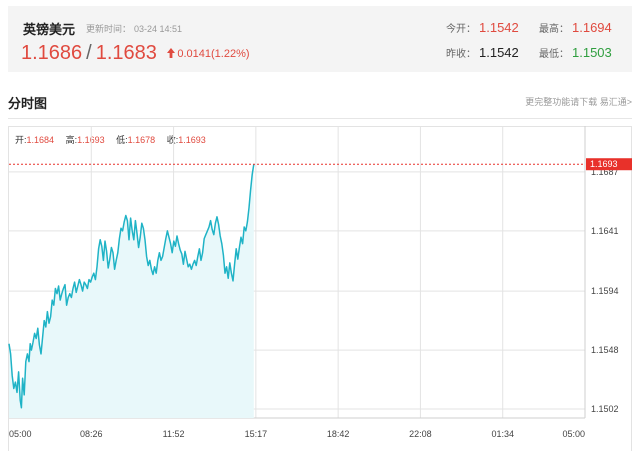  Describe the element at coordinates (49, 29) in the screenshot. I see `currency-pair-name: 英镑美元` at that location.